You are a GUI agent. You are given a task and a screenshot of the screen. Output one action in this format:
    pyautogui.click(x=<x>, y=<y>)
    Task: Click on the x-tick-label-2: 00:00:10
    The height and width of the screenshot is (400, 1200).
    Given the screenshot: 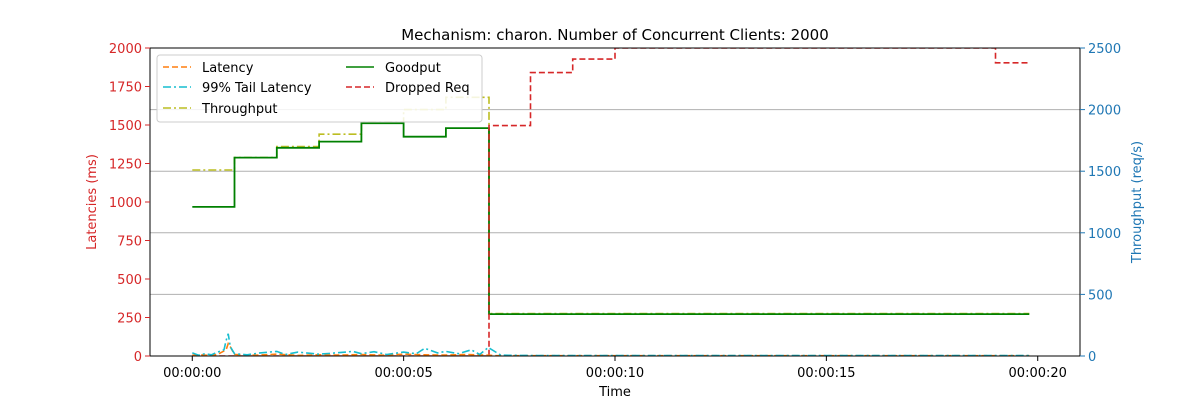 What is the action you would take?
    pyautogui.click(x=615, y=373)
    